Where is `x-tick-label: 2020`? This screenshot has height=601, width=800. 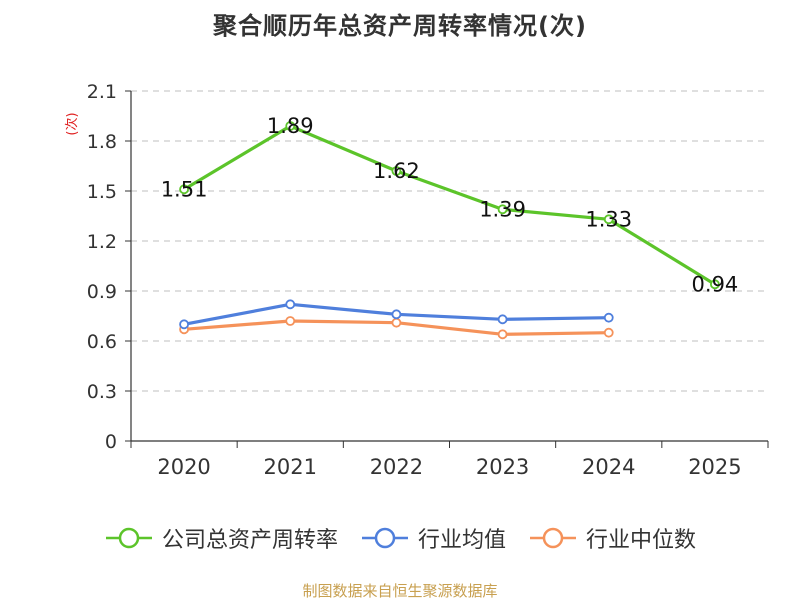 x-tick-label: 2020 is located at coordinates (183, 467).